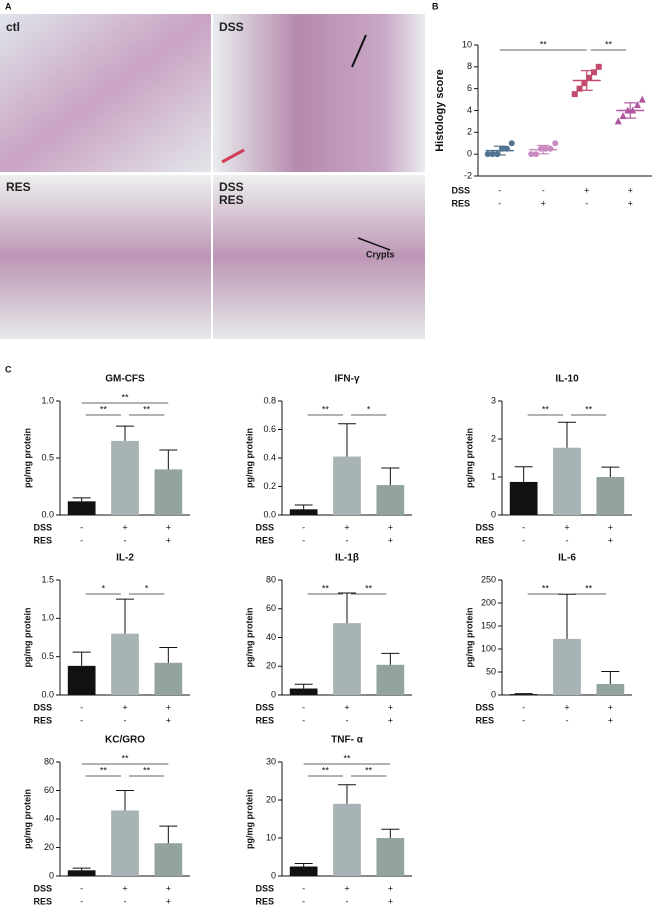  I want to click on chart-title: KC/GRO, so click(125, 740).